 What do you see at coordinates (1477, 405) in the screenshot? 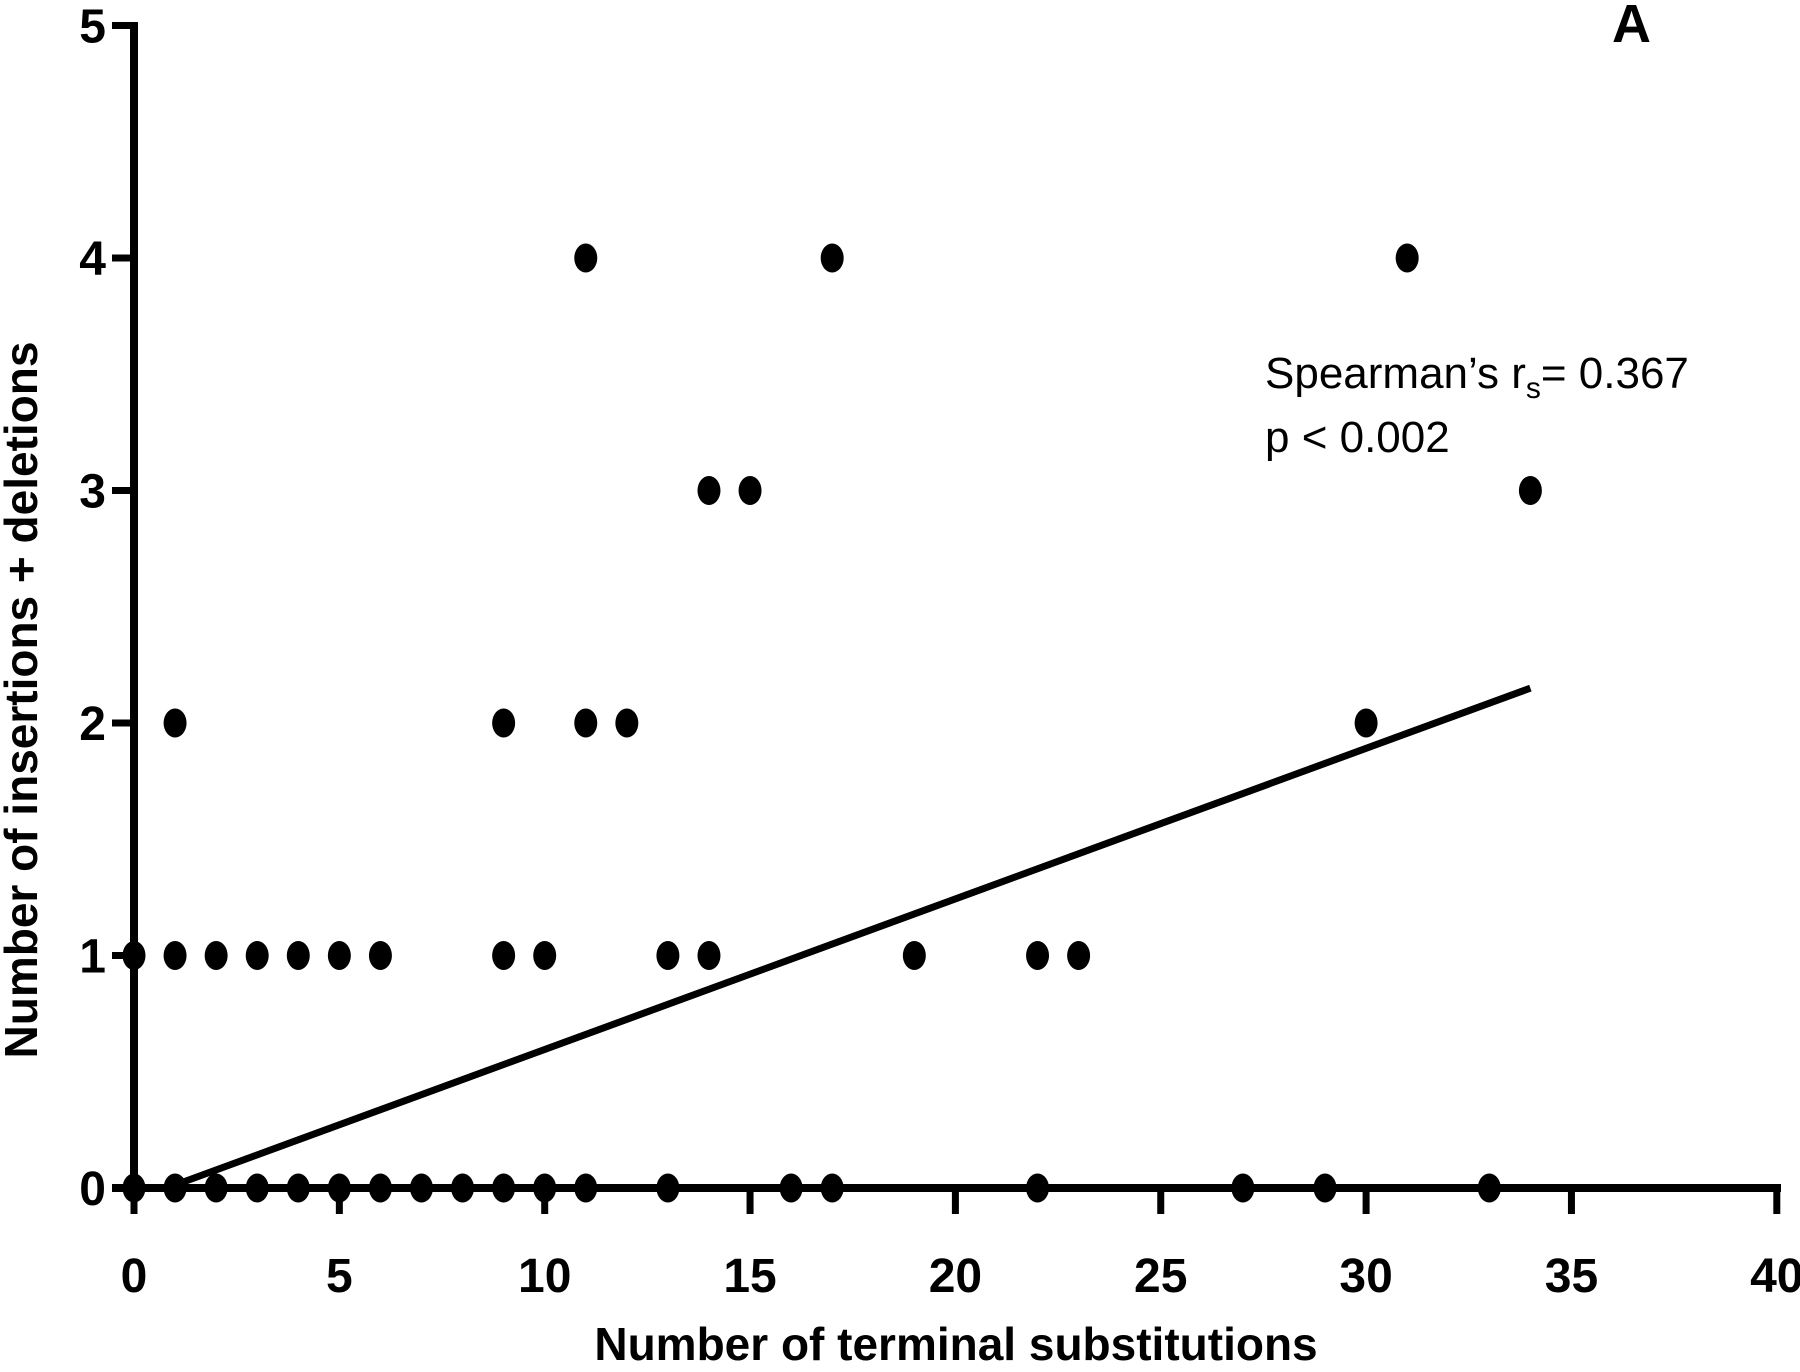
I see `stats-annotation: Spearman’s rs= 0.367 p < 0.002` at bounding box center [1477, 405].